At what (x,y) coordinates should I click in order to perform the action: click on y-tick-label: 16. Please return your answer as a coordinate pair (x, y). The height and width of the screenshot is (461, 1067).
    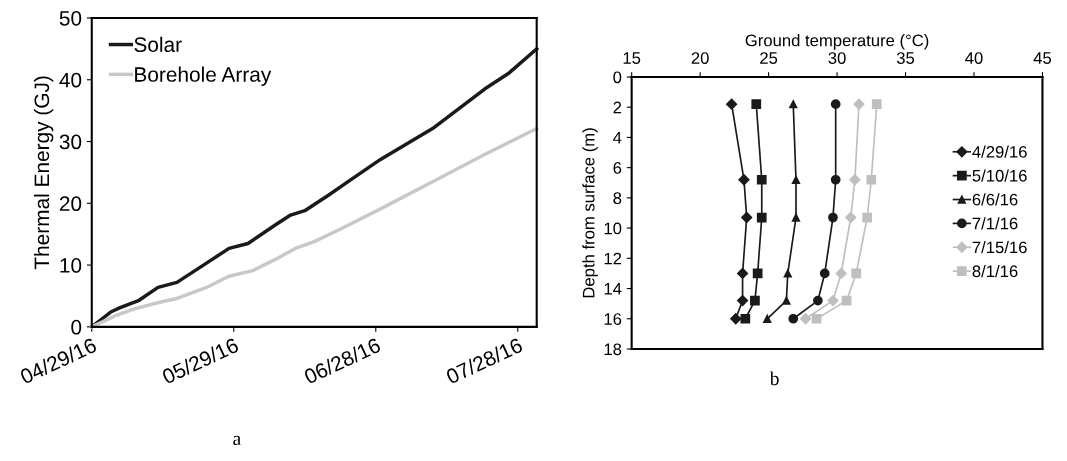
    Looking at the image, I should click on (613, 319).